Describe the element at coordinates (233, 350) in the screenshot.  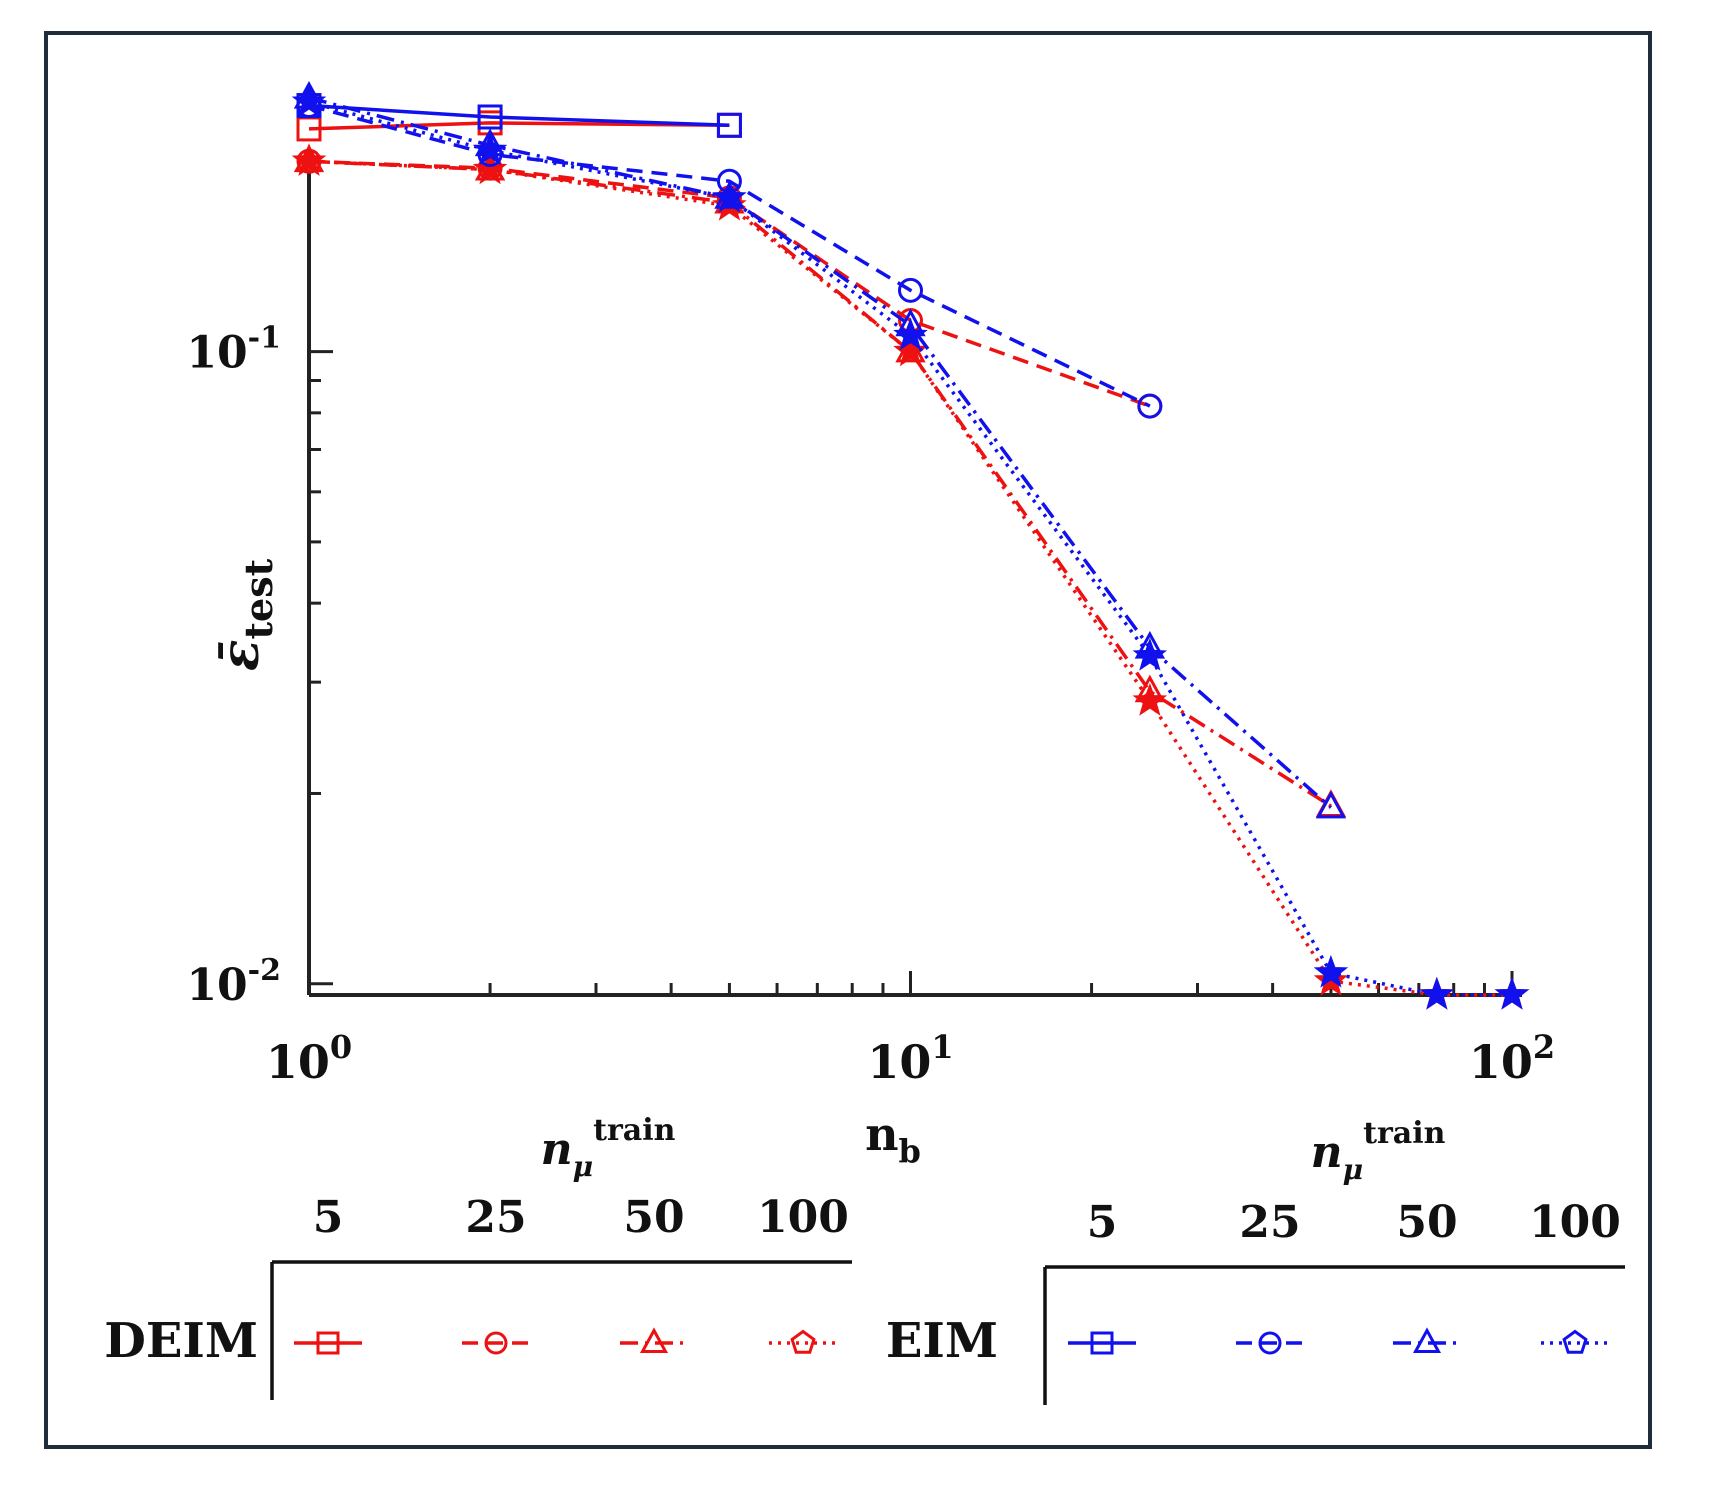
I see `y-tick-label: 10⁻¹` at that location.